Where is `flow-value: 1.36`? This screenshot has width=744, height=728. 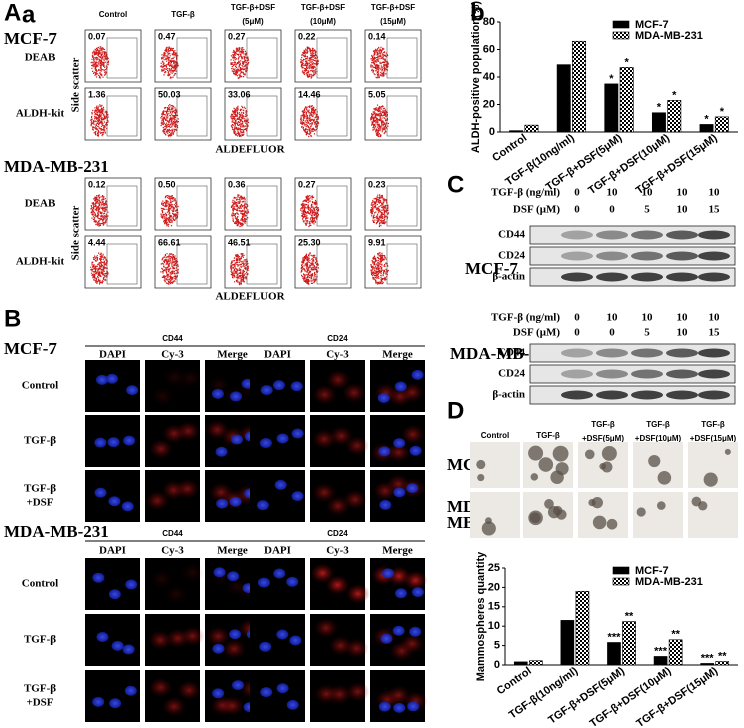
flow-value: 1.36 is located at coordinates (97, 94).